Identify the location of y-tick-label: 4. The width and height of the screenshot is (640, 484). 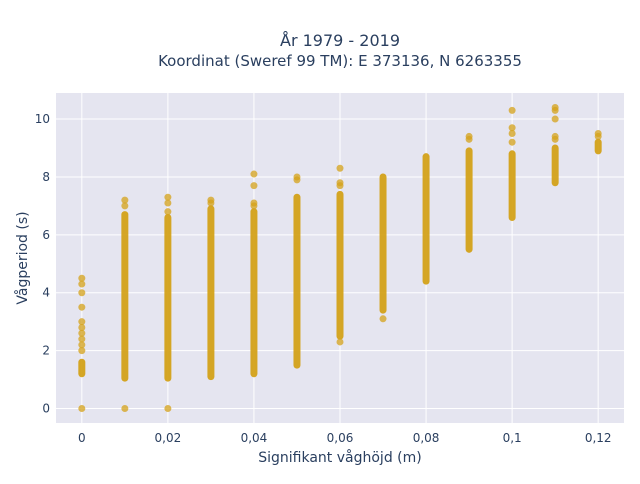
(46, 293).